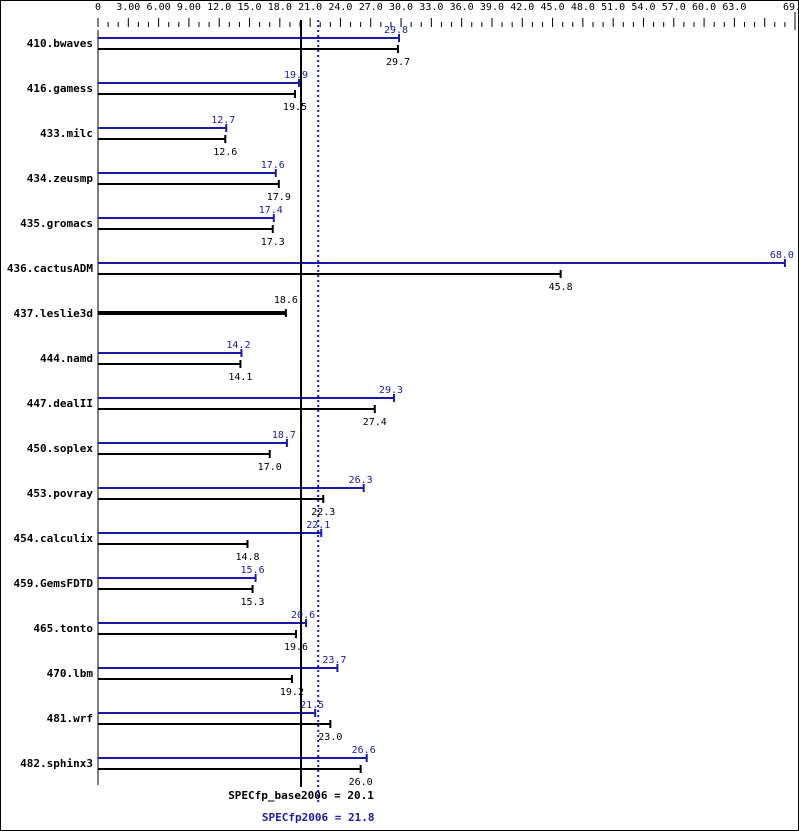  I want to click on x-tick-label: 6.00, so click(159, 7).